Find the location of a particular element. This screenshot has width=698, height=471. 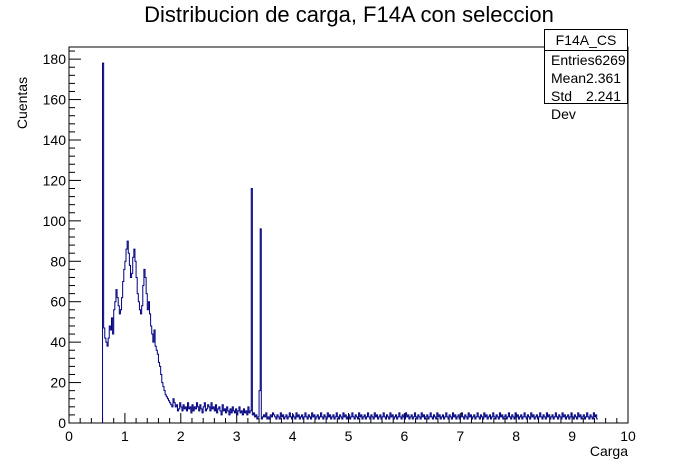

y-tick-label: 100 is located at coordinates (55, 221).